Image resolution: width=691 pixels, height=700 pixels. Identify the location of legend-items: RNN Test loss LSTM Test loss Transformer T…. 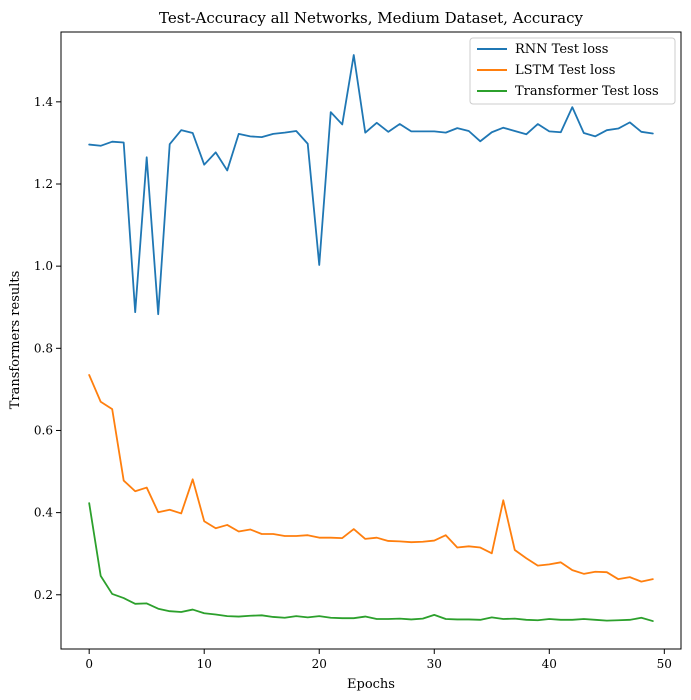
(568, 70).